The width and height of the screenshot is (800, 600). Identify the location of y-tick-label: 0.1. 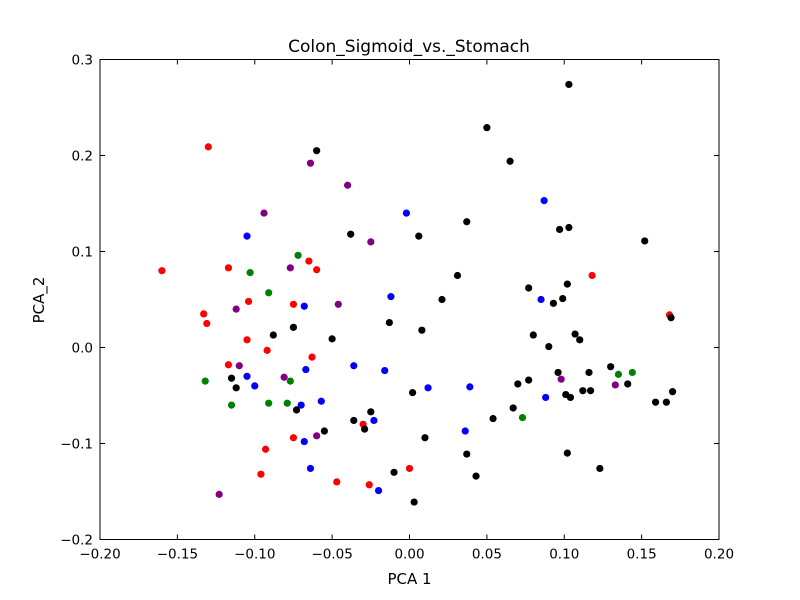
(82, 253).